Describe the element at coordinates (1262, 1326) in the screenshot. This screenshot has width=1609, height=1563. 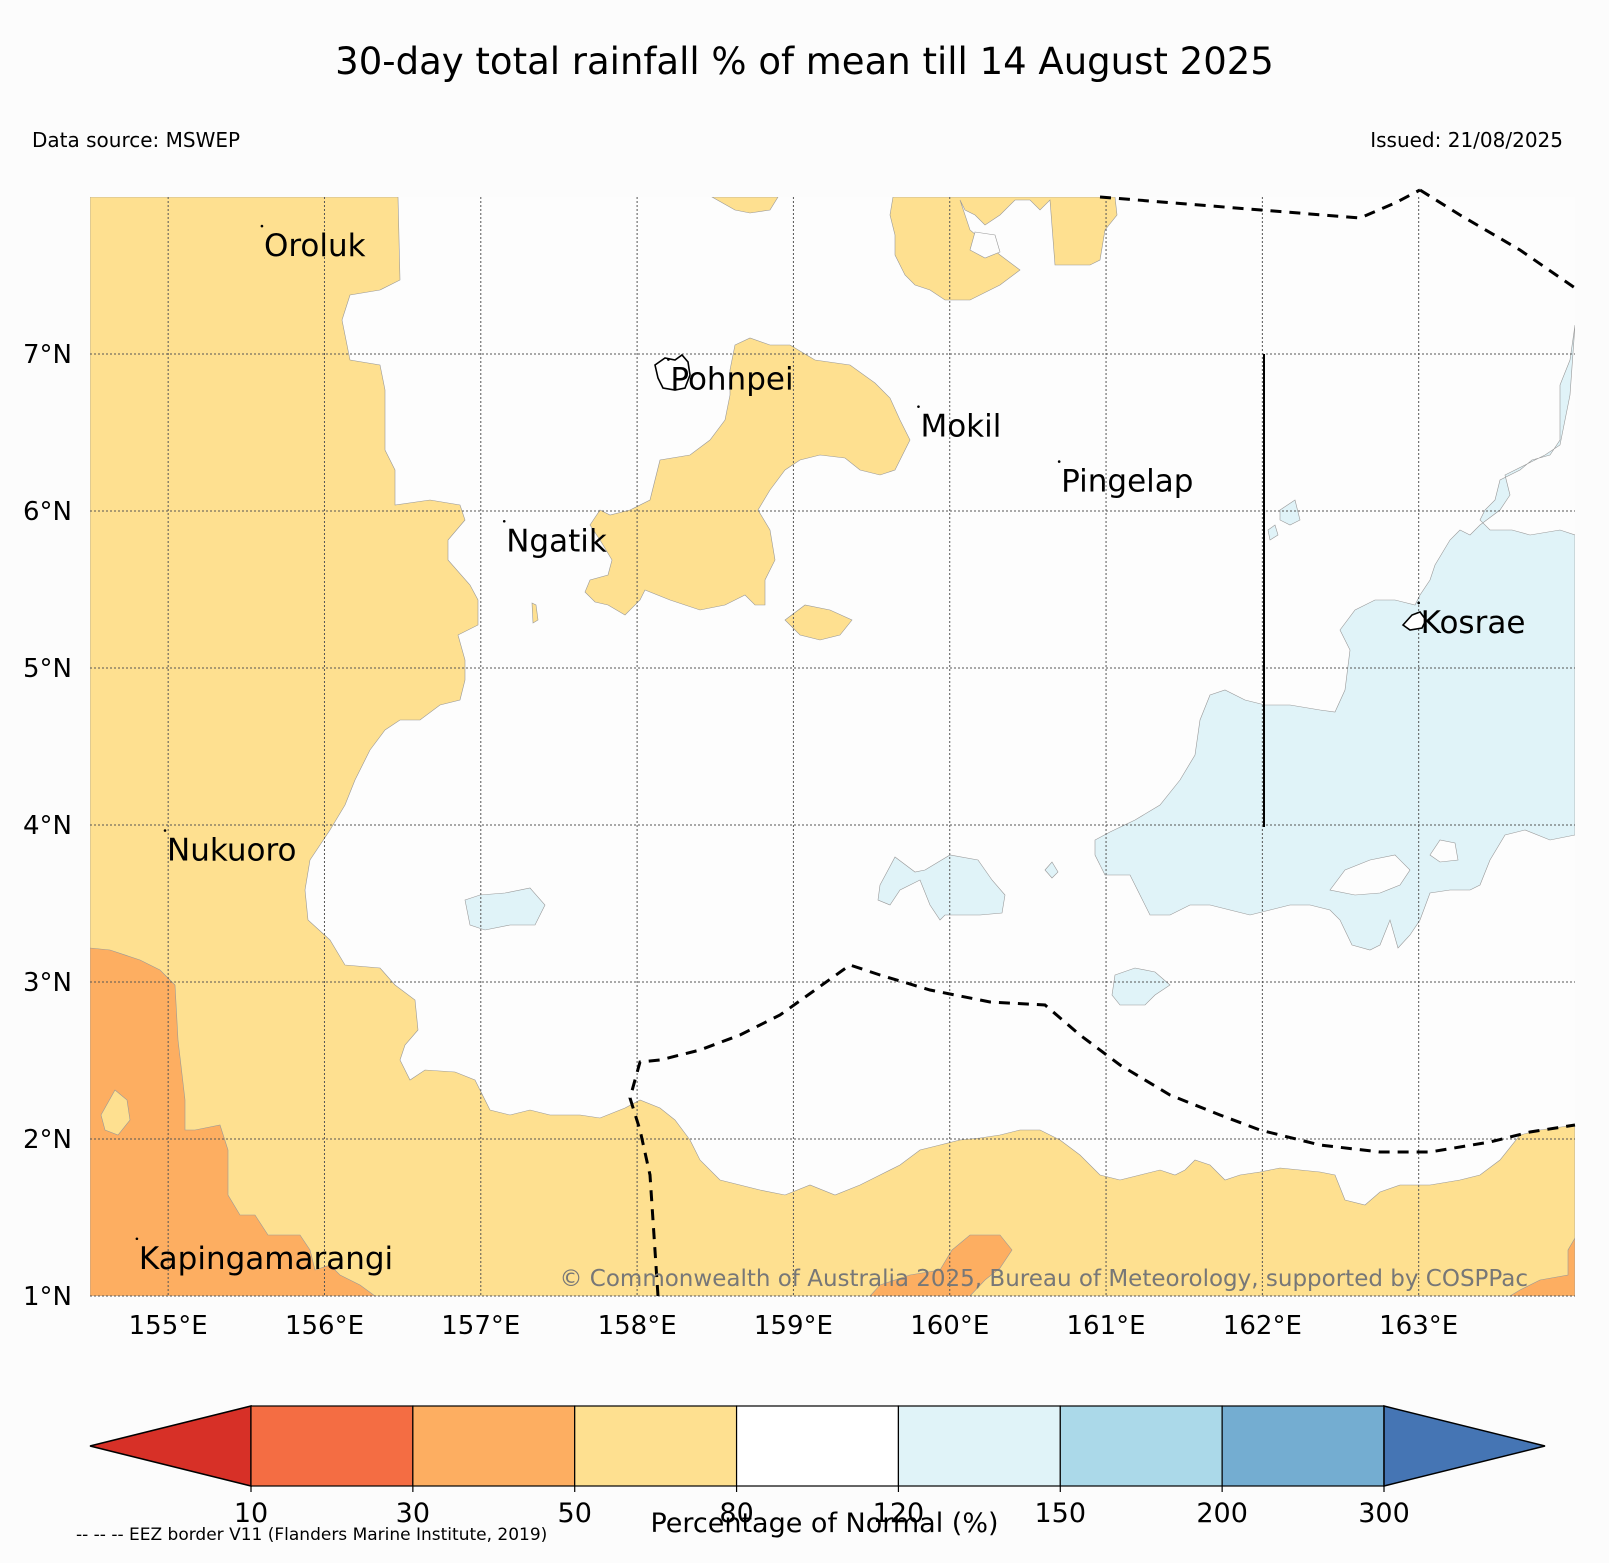
I see `lon-tick-label: 162°E` at that location.